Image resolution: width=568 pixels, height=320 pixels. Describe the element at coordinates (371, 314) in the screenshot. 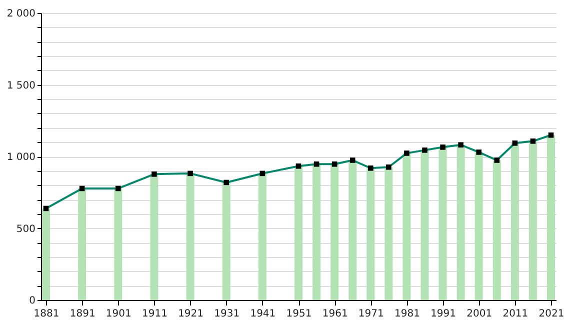

I see `x-tick-label: 1971` at that location.